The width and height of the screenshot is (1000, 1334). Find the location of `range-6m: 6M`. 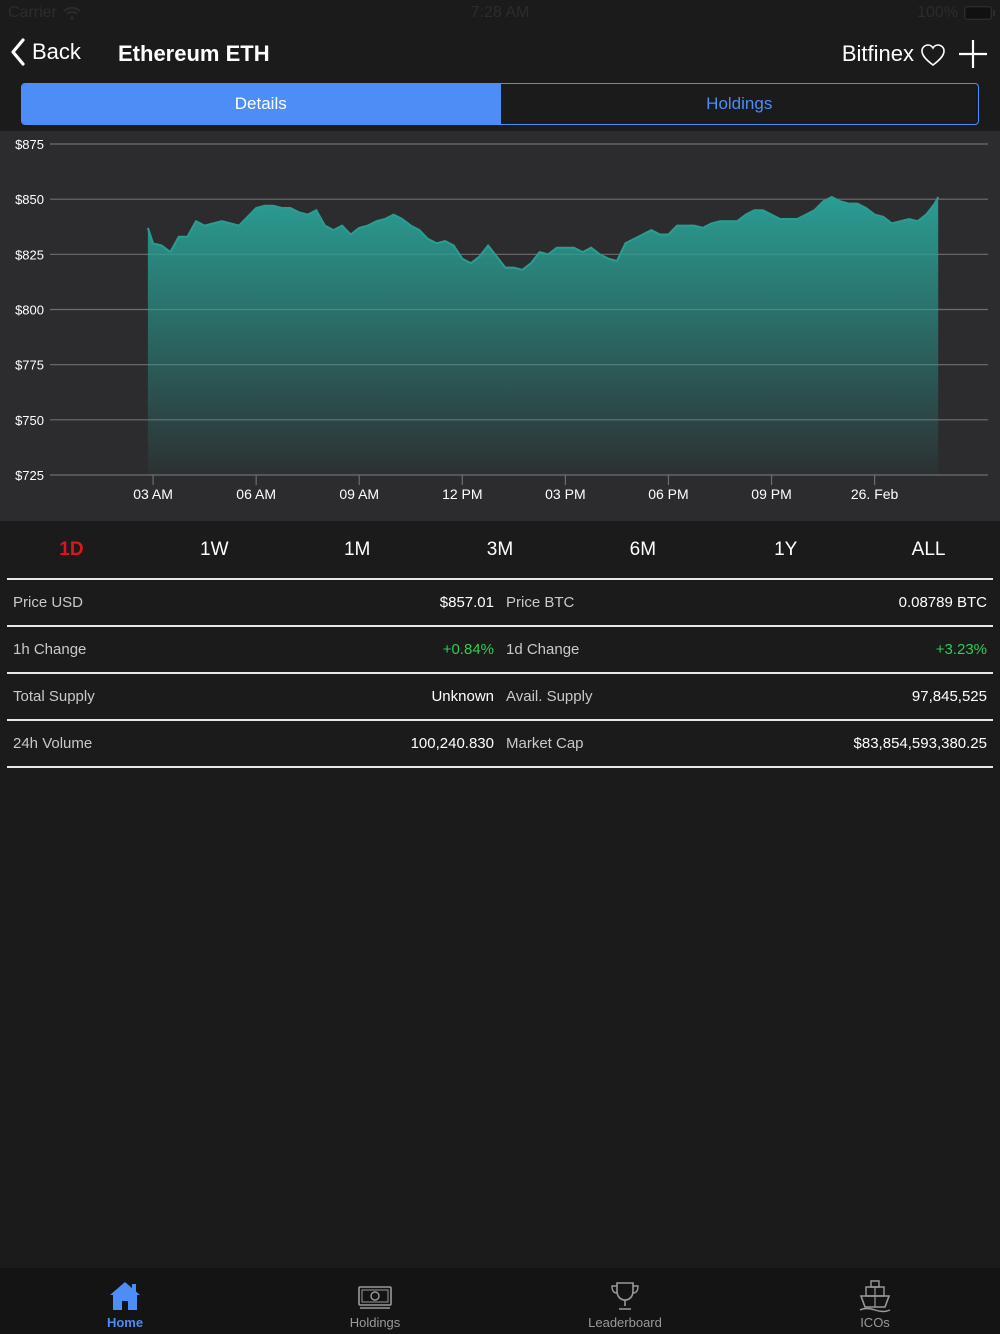

range-6m: 6M is located at coordinates (643, 549).